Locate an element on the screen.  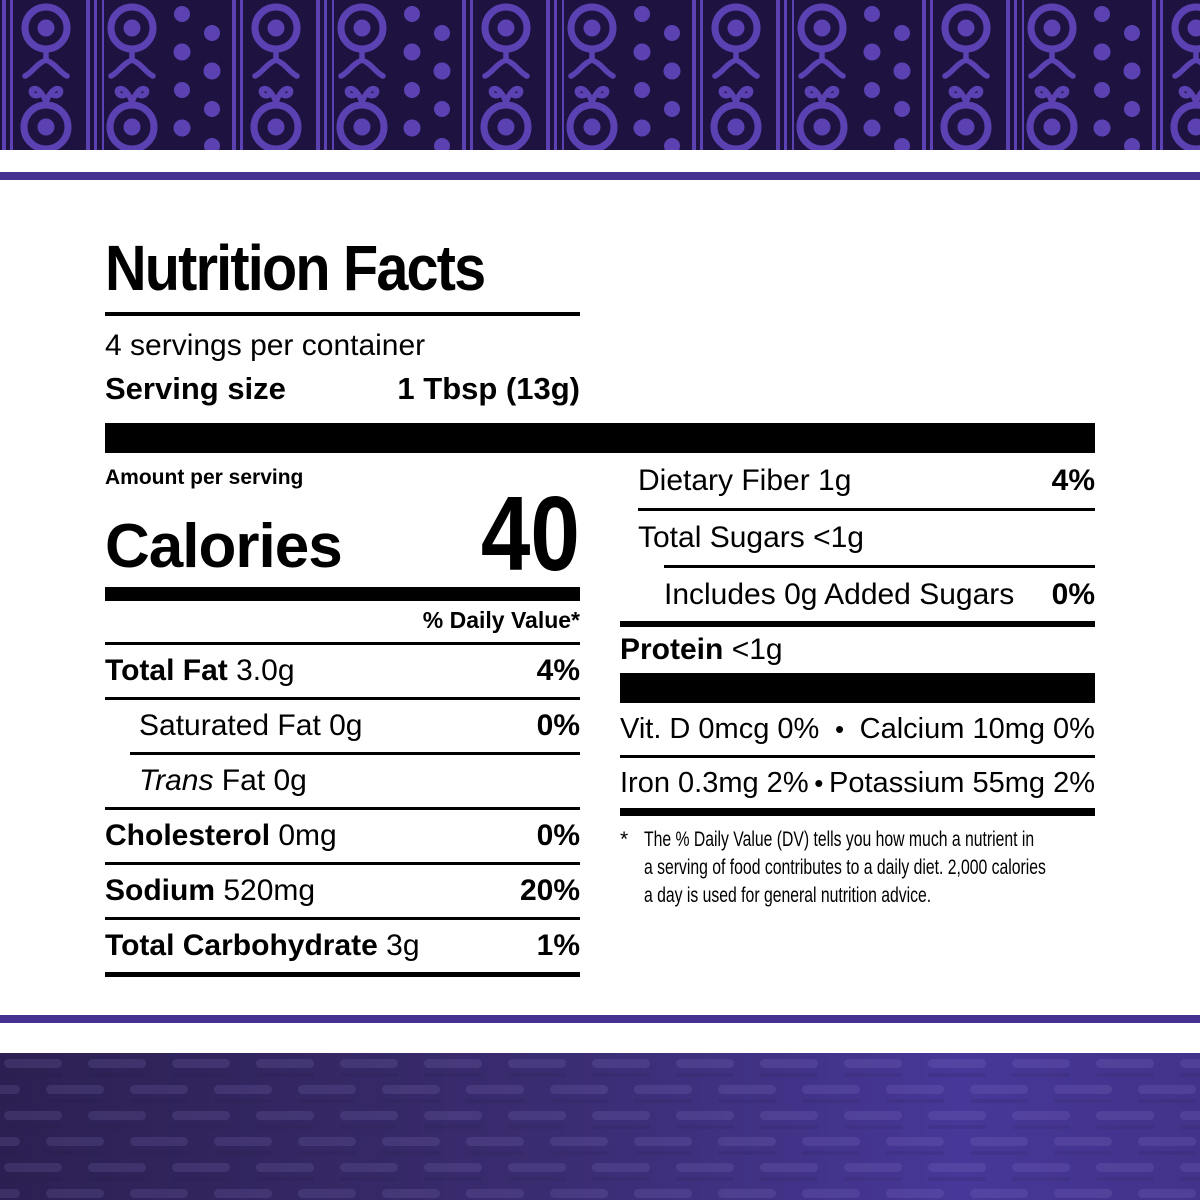
bottom-accent-rule is located at coordinates (600, 1019).